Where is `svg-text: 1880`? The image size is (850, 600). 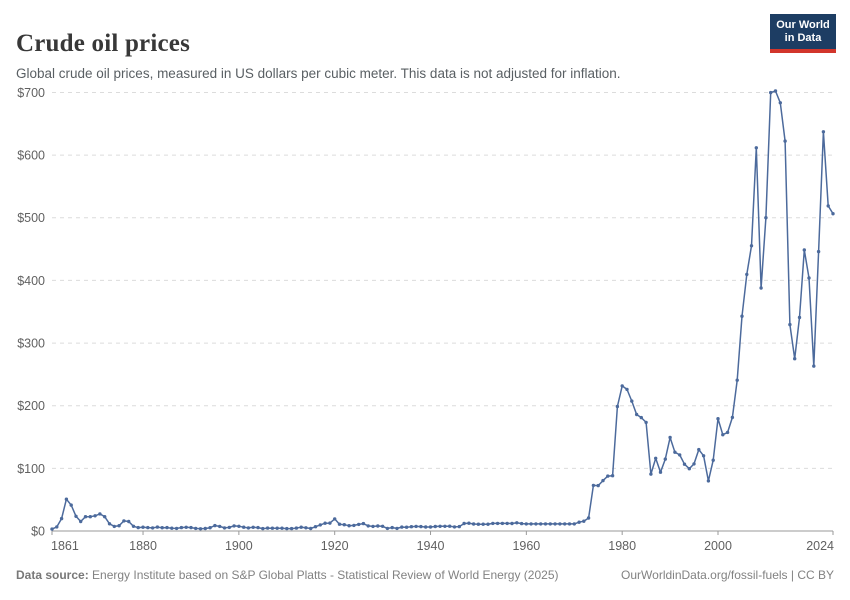
svg-text: 1880 is located at coordinates (143, 546).